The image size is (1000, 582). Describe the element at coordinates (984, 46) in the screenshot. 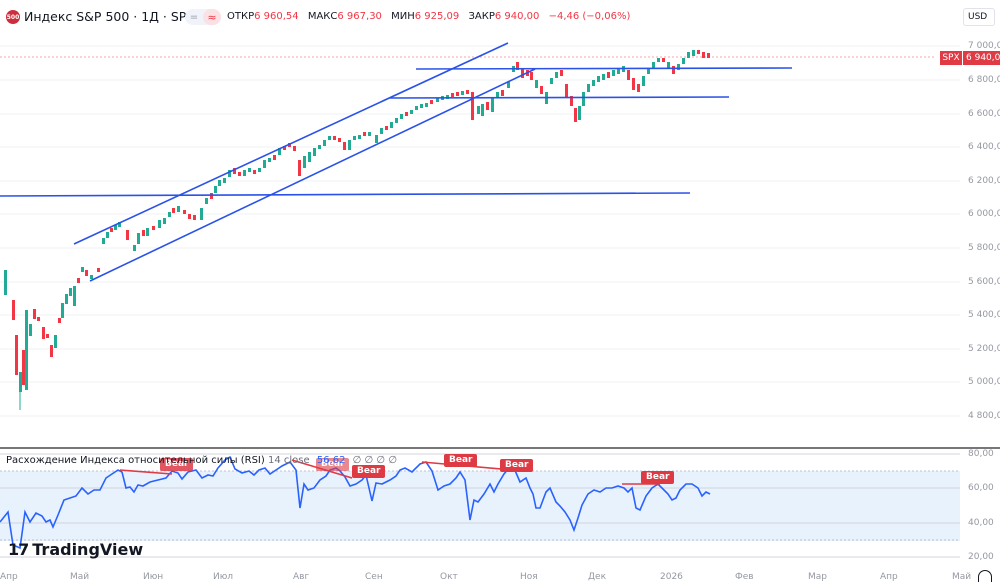

I see `price-label: 7 000,00` at that location.